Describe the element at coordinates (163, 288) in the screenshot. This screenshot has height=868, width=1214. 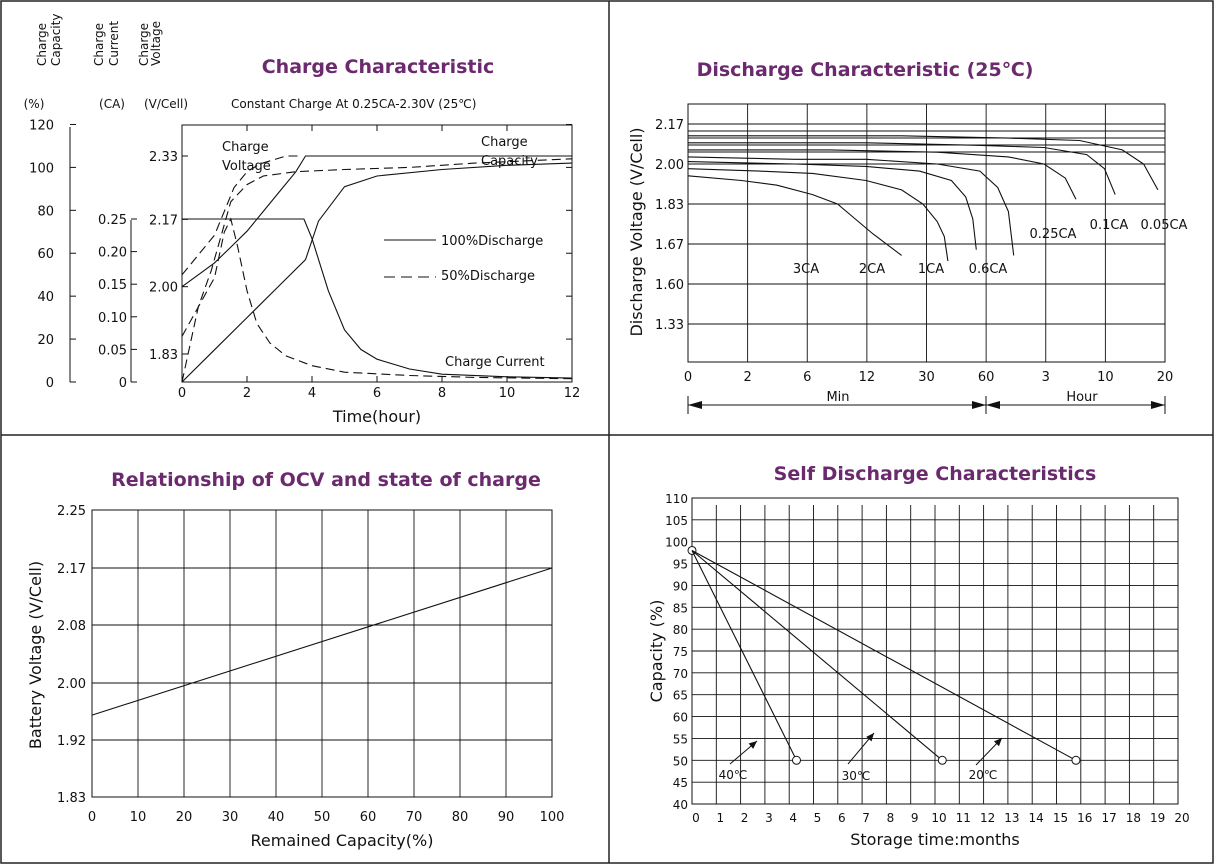
I see `voltage-tick-label: 2.00` at that location.